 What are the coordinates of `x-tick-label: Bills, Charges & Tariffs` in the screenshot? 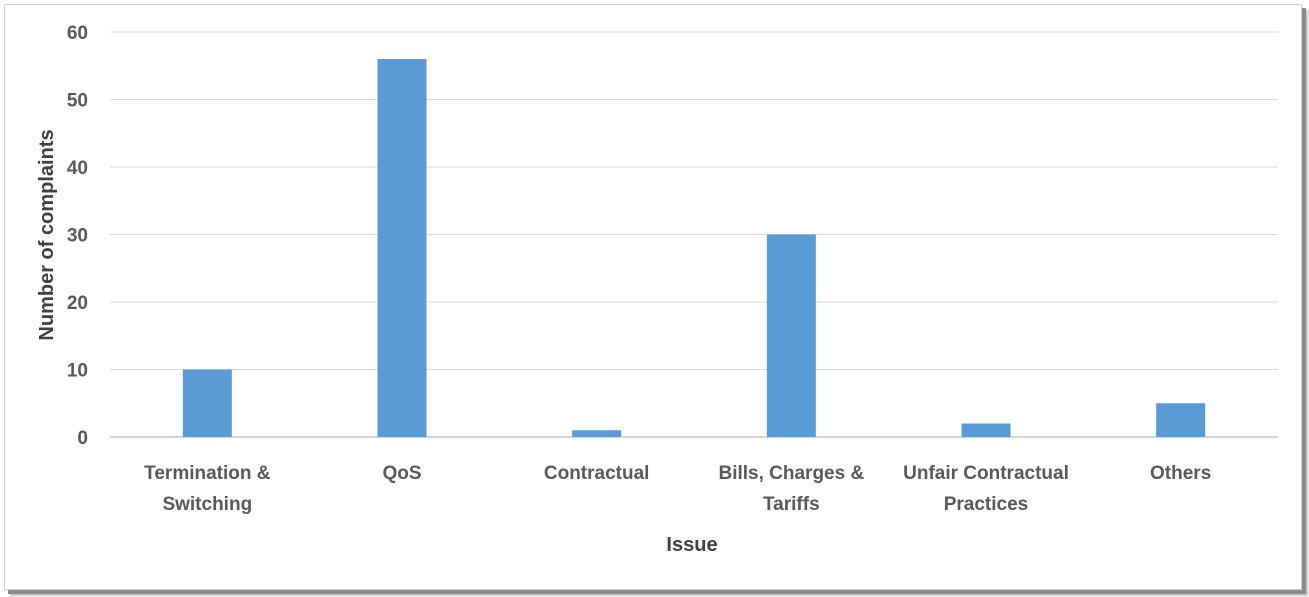 It's located at (791, 489).